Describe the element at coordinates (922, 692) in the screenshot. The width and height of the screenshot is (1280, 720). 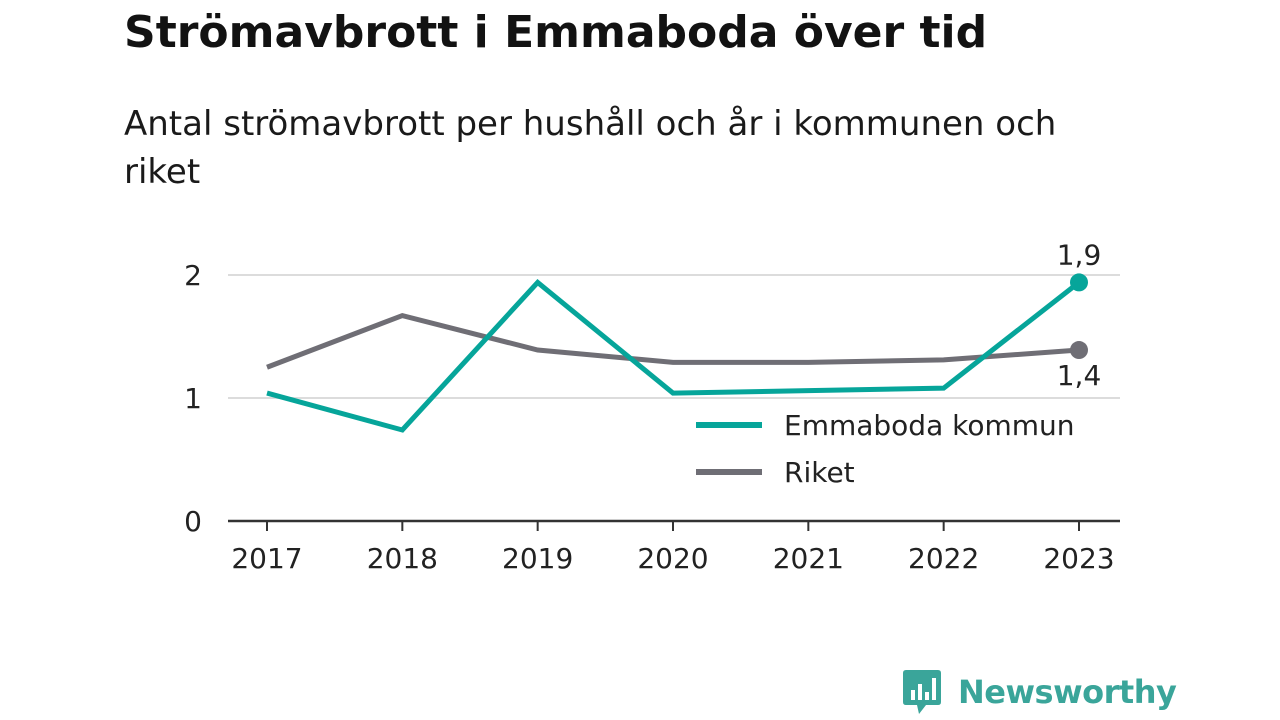
I see `newsworthy-logo-icon` at that location.